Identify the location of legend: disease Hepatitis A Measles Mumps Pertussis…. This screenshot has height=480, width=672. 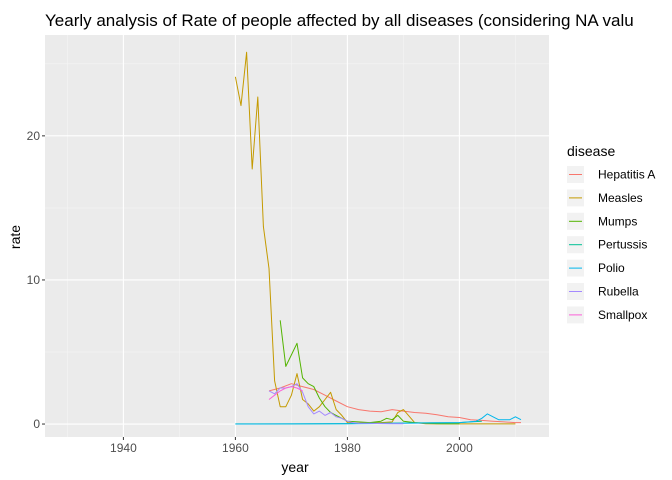
(611, 233).